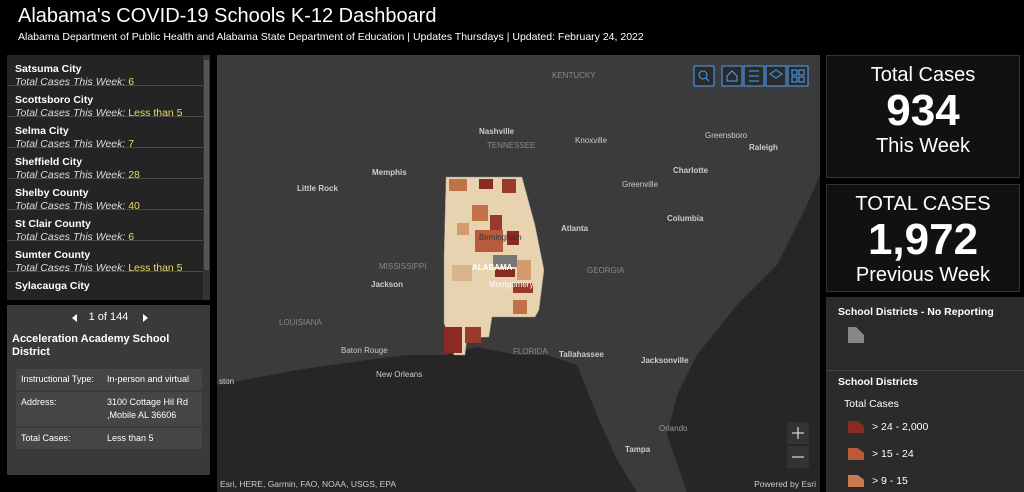 The height and width of the screenshot is (492, 1024). Describe the element at coordinates (134, 205) in the screenshot. I see `cases-value: 40` at that location.